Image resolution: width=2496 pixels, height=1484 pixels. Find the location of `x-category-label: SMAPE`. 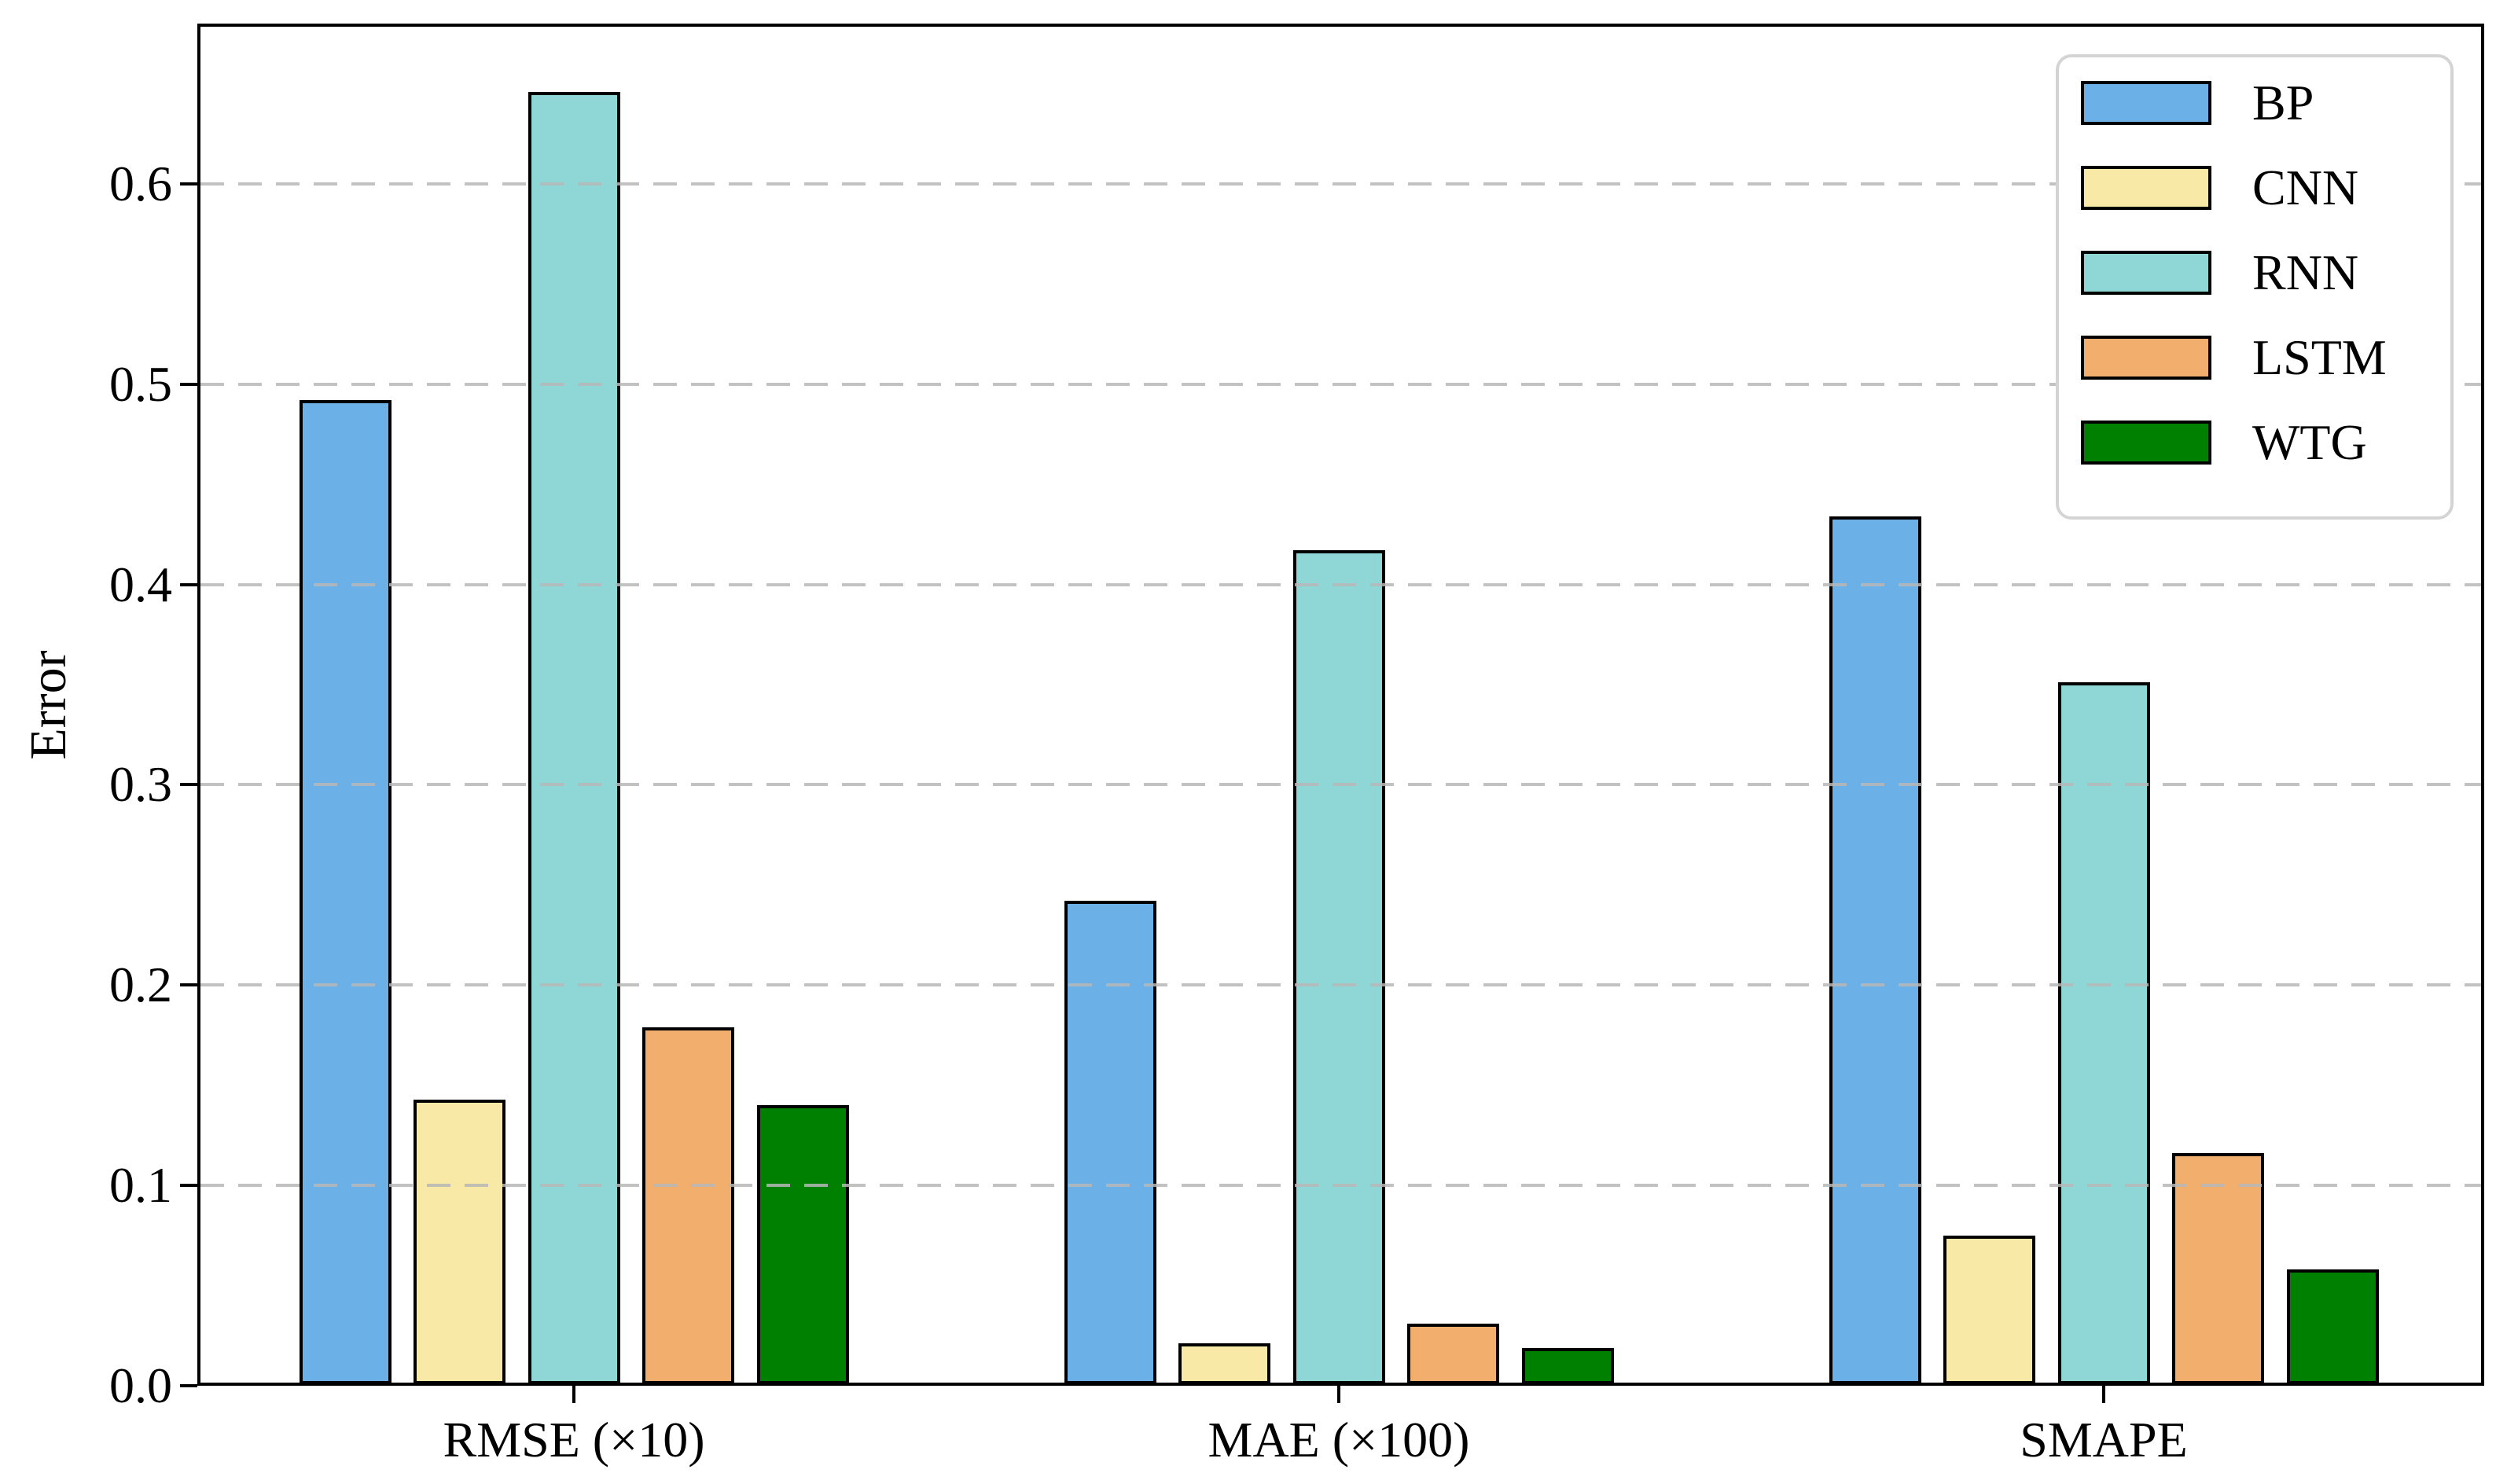

x-category-label: SMAPE is located at coordinates (2104, 1439).